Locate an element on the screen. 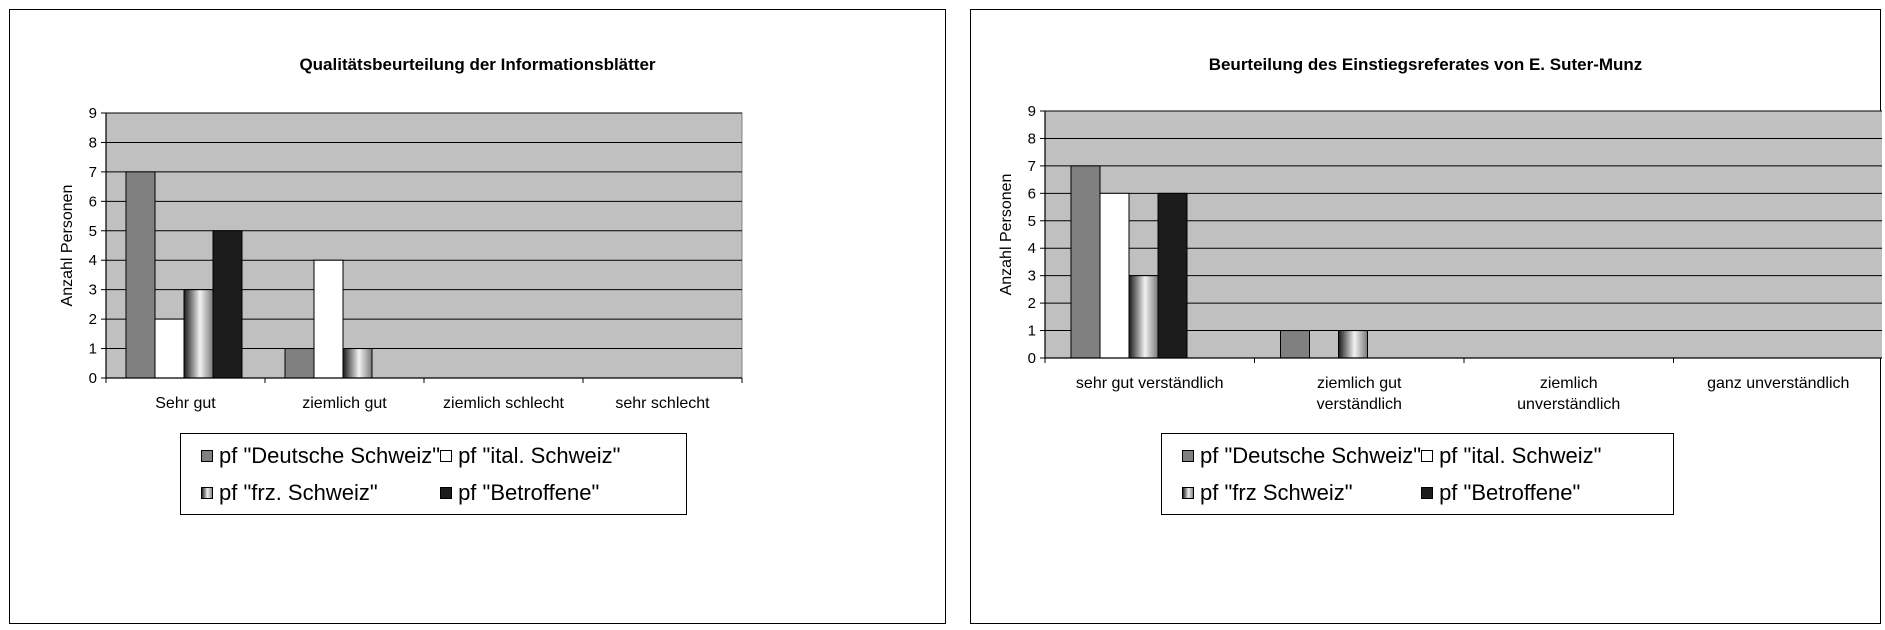 This screenshot has height=630, width=1885. x-tick-label: sehr gut verständlich is located at coordinates (1150, 383).